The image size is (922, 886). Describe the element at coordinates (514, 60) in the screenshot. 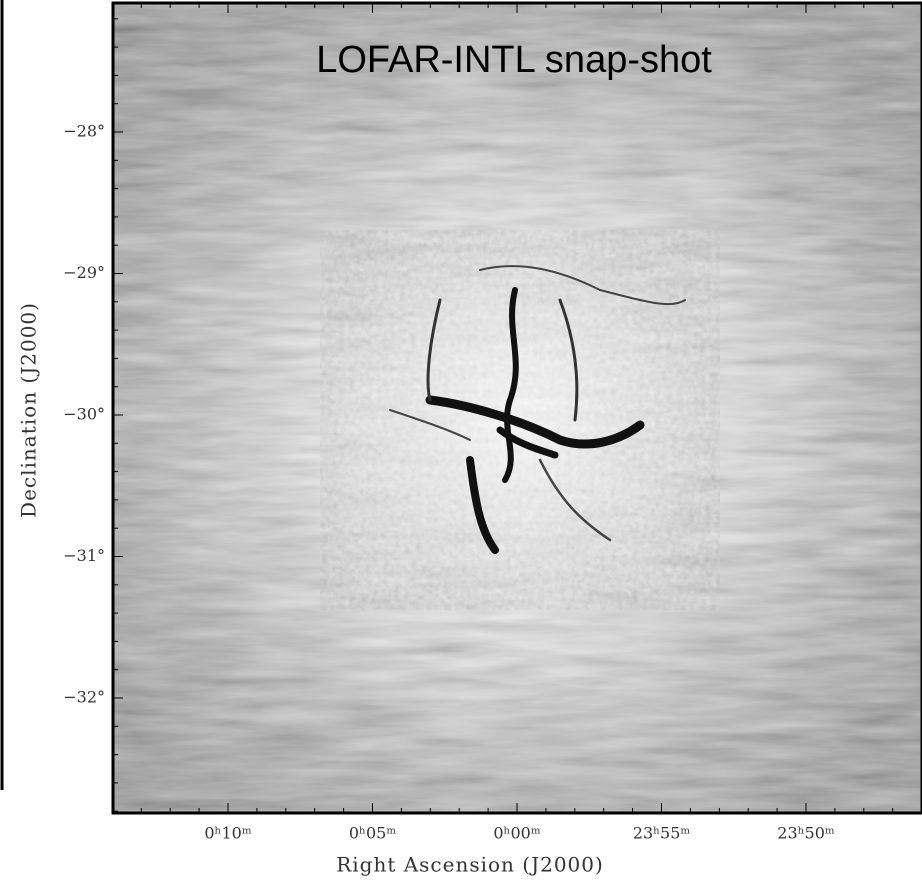

I see `title: LOFAR-INTL snap-shot` at that location.